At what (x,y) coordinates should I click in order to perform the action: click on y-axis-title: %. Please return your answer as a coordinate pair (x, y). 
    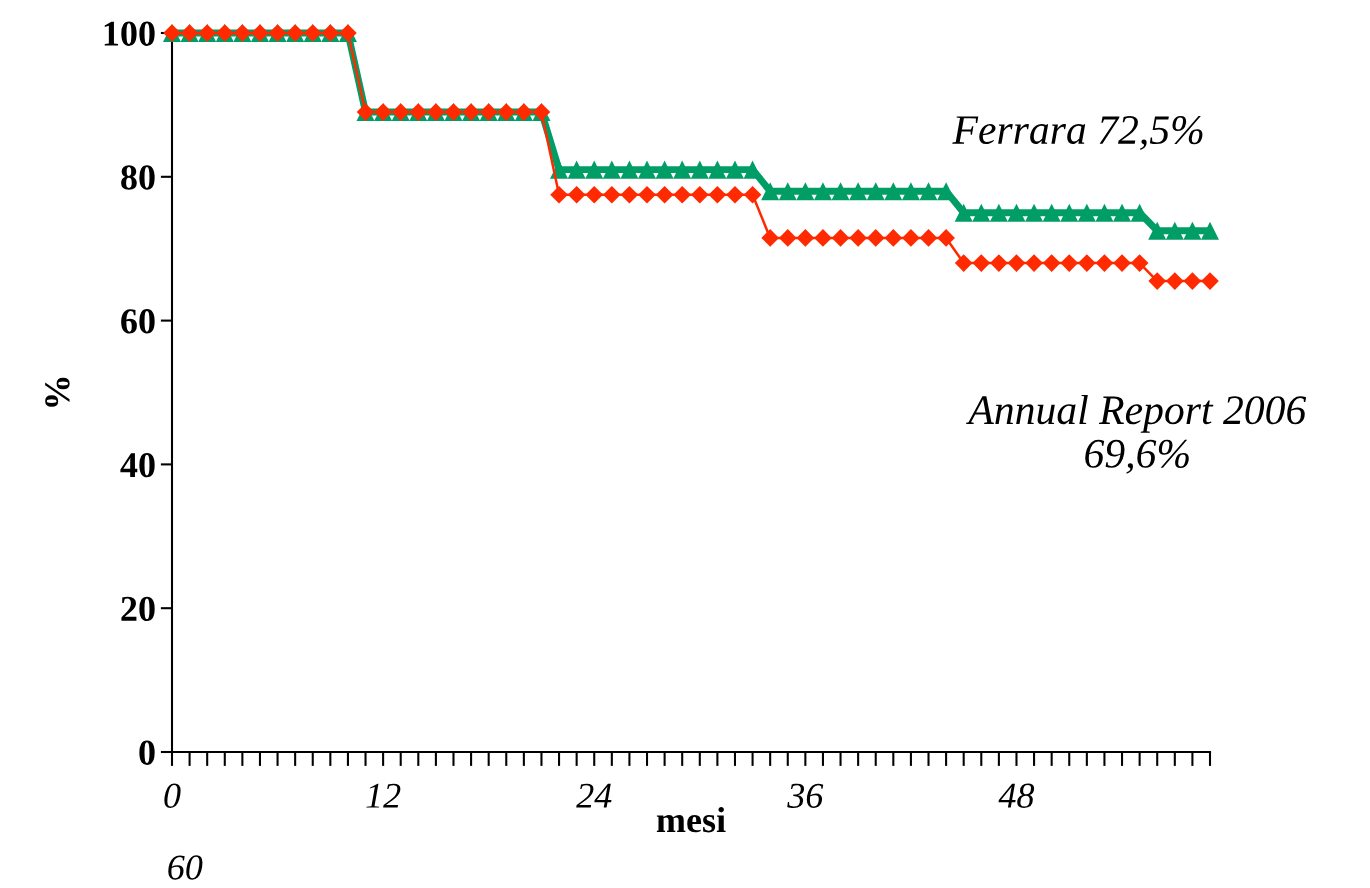
    Looking at the image, I should click on (57, 392).